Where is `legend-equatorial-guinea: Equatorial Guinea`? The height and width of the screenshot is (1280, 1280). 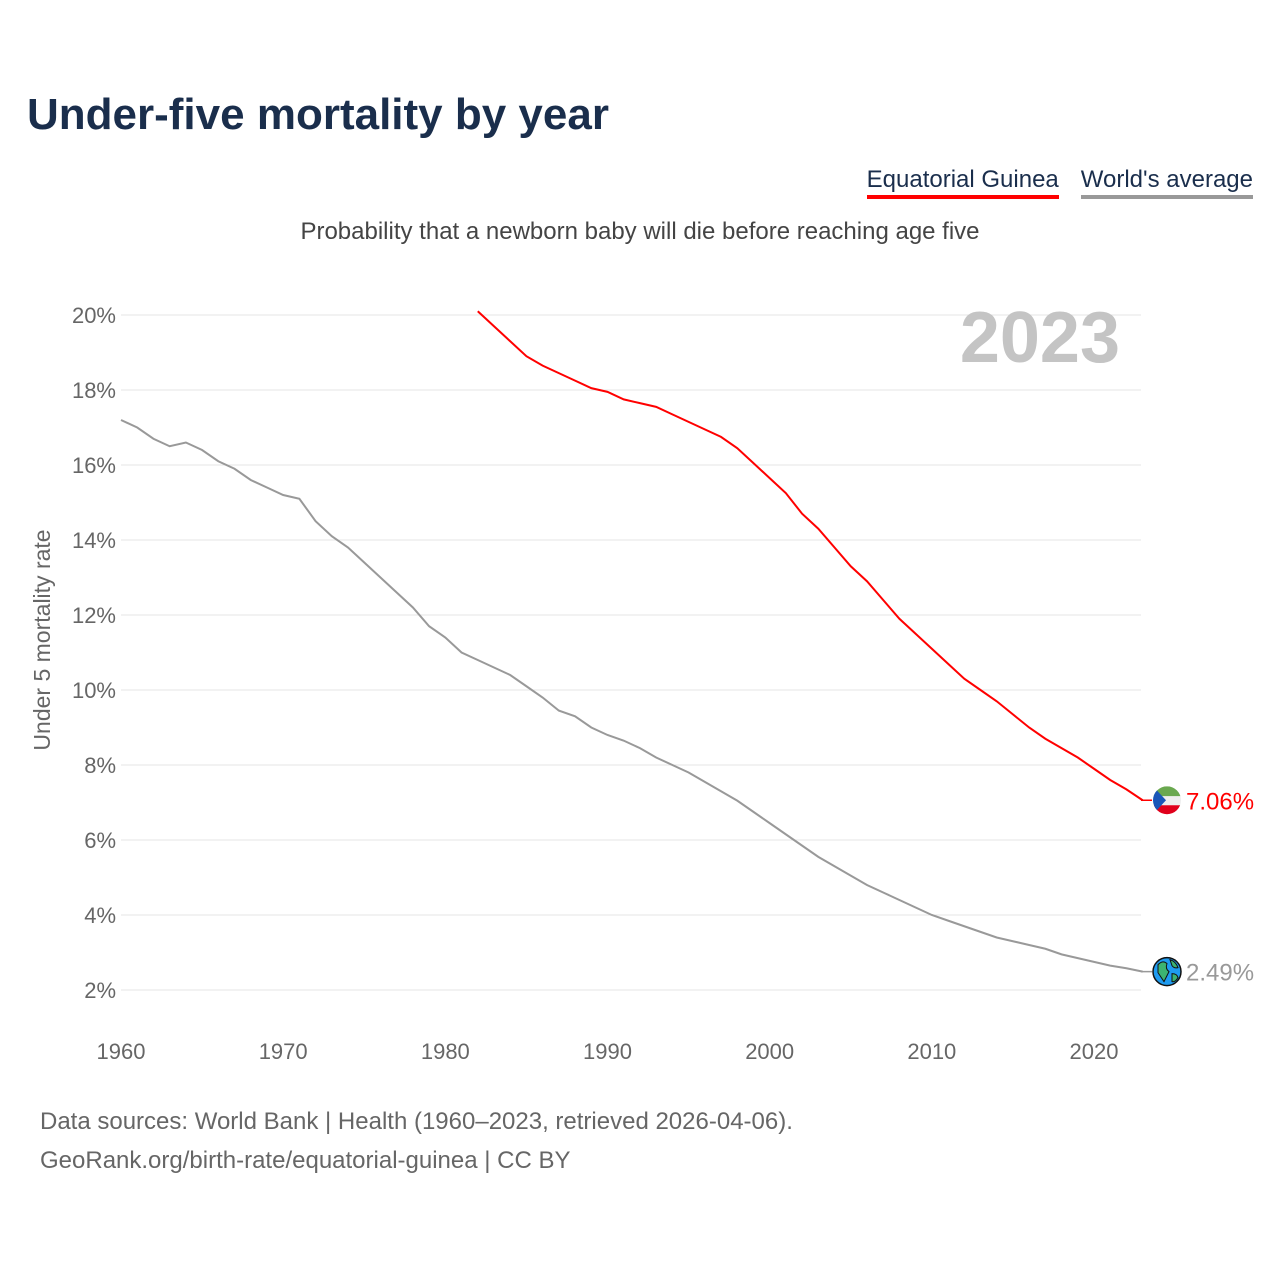
legend-equatorial-guinea: Equatorial Guinea is located at coordinates (962, 182).